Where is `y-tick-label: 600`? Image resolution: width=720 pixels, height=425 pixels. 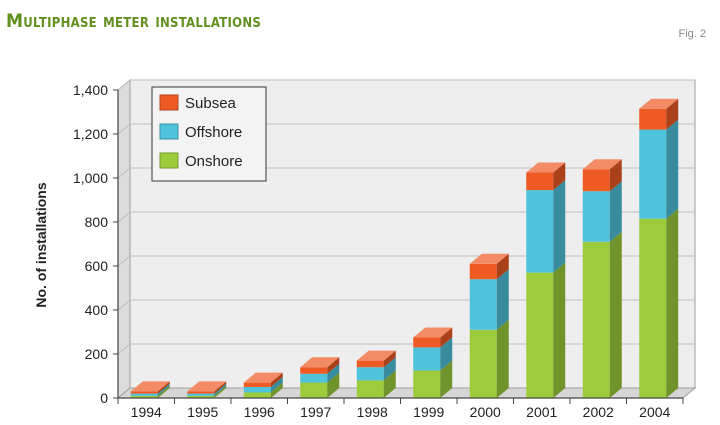
y-tick-label: 600 is located at coordinates (97, 266).